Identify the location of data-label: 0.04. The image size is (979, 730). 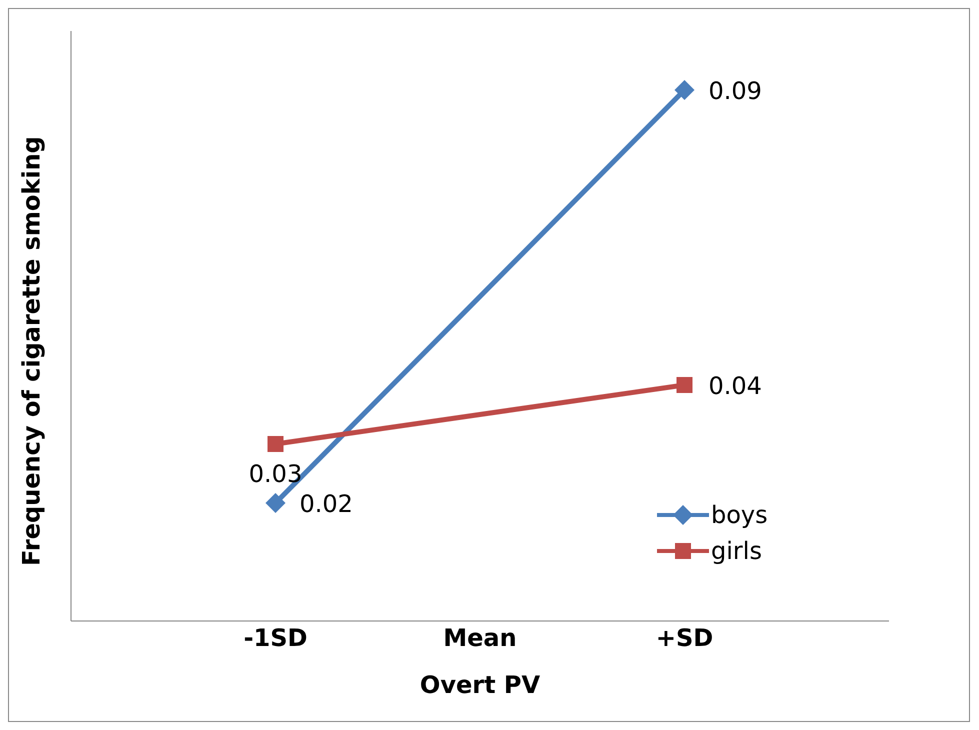
(735, 386).